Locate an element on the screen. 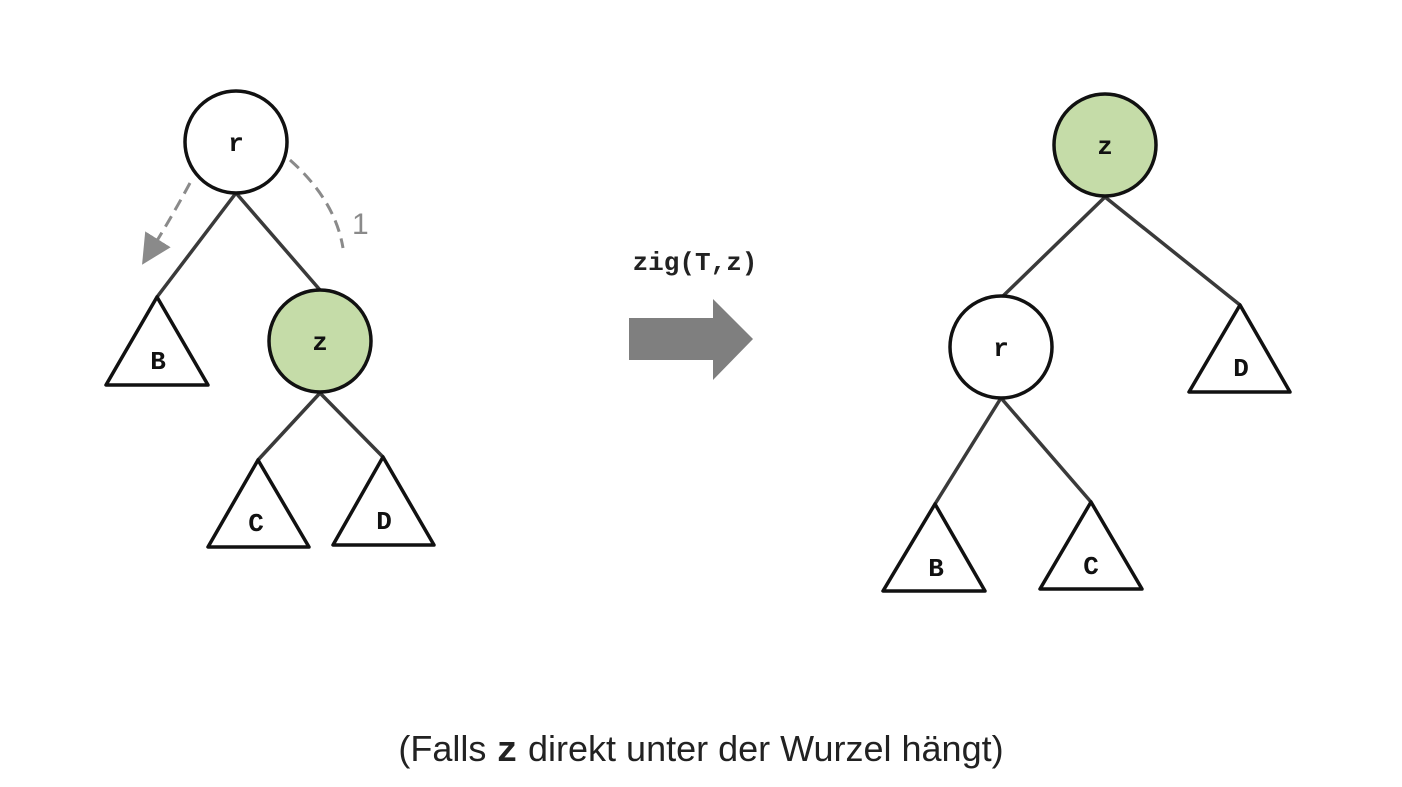 This screenshot has width=1402, height=787. subtree-c-right-label: C is located at coordinates (1091, 567).